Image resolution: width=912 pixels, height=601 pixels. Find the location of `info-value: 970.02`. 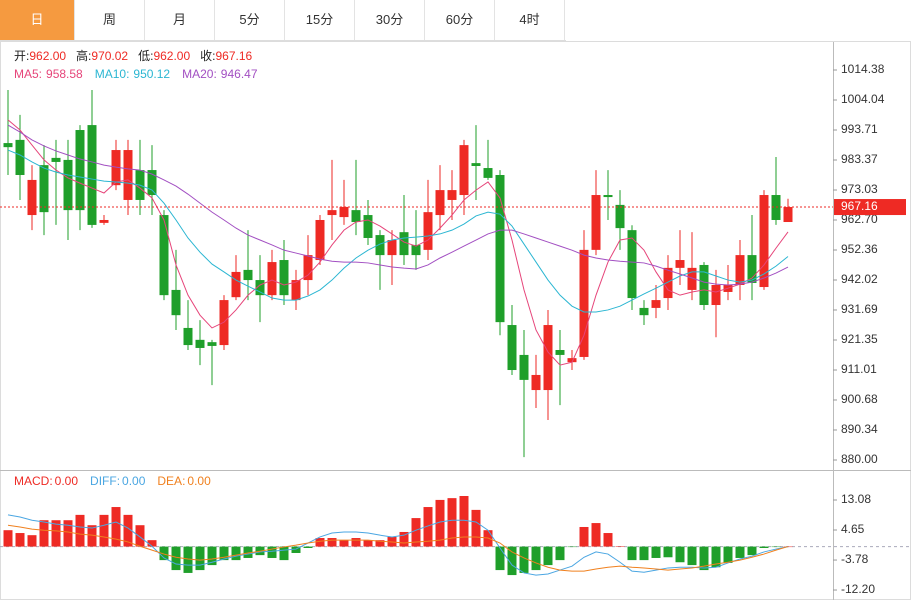

info-value: 970.02 is located at coordinates (109, 56).